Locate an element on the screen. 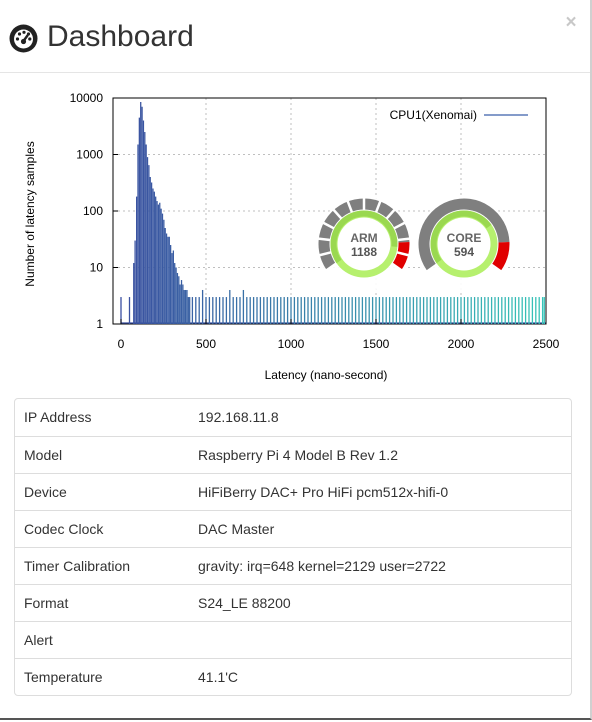 Image resolution: width=592 pixels, height=722 pixels. info-label: Device is located at coordinates (45, 492).